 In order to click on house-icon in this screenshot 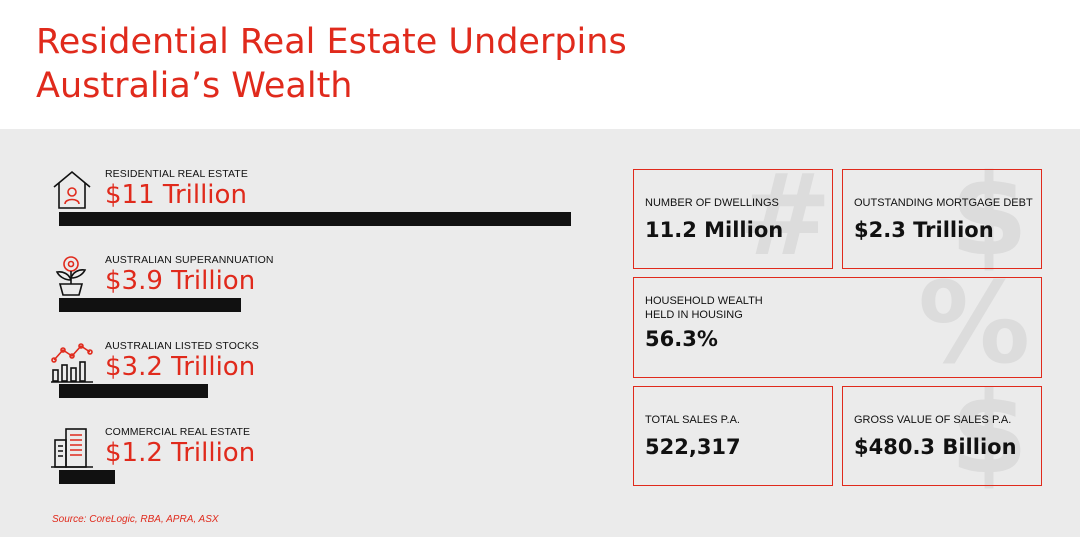, I will do `click(72, 189)`.